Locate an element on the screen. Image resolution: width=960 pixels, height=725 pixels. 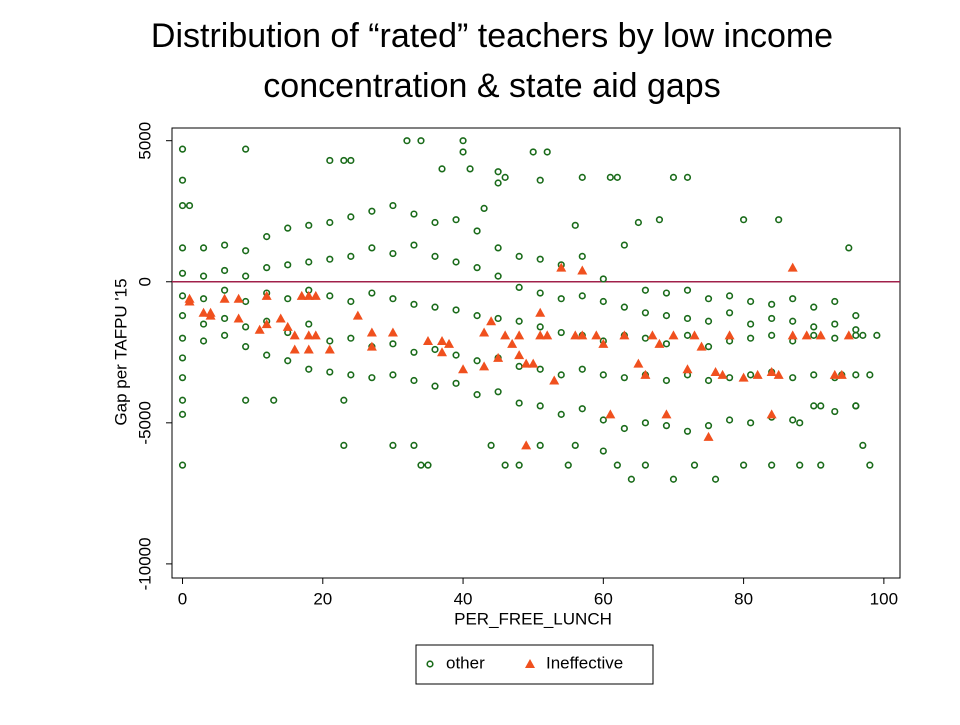
y-tick-label: -5000 is located at coordinates (144, 422).